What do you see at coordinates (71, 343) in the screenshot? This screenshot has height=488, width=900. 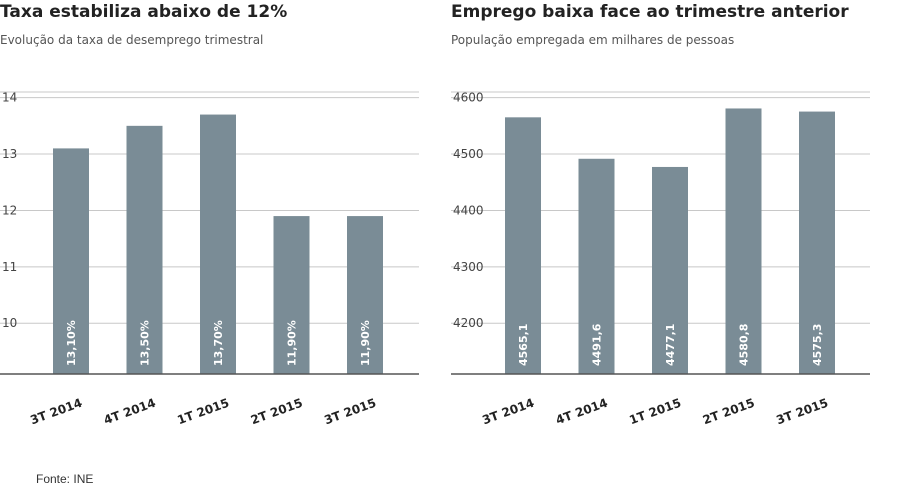 I see `bar-value-label: 13,10%` at bounding box center [71, 343].